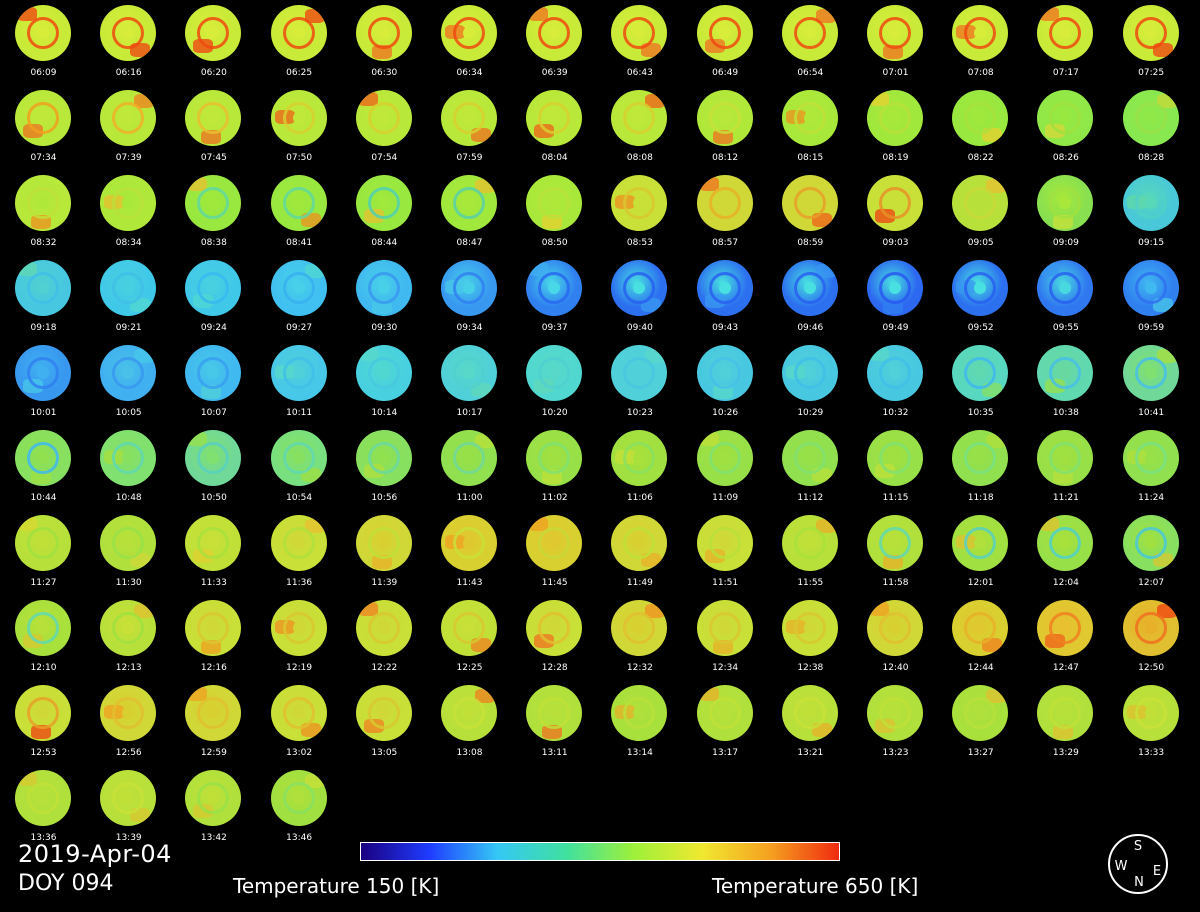 The height and width of the screenshot is (912, 1200). What do you see at coordinates (554, 298) in the screenshot?
I see `frame-cell: 09:37` at bounding box center [554, 298].